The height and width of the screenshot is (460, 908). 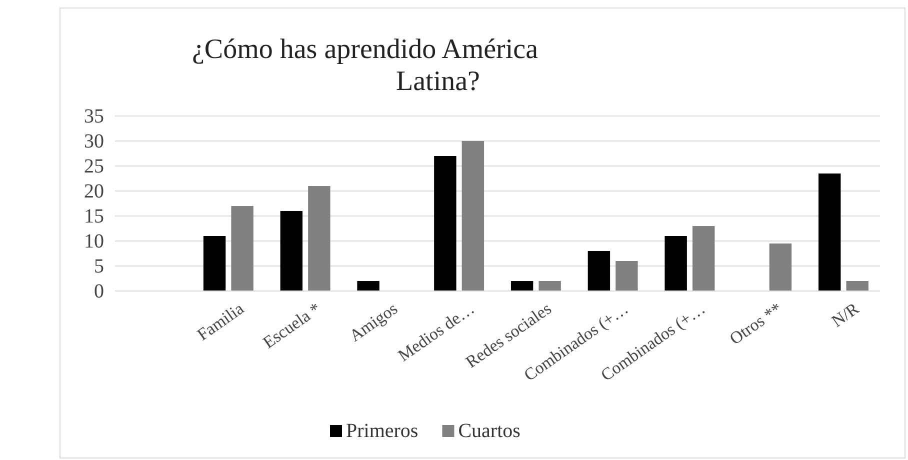 What do you see at coordinates (756, 323) in the screenshot?
I see `x-tick-label: Otros **` at bounding box center [756, 323].